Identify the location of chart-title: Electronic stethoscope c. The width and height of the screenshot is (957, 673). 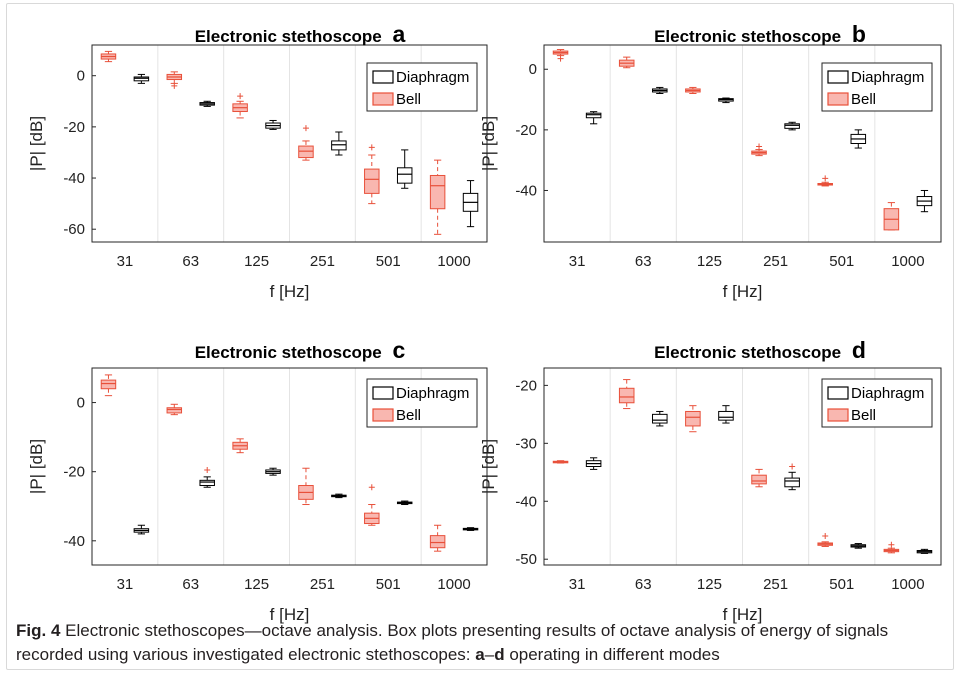
(300, 350).